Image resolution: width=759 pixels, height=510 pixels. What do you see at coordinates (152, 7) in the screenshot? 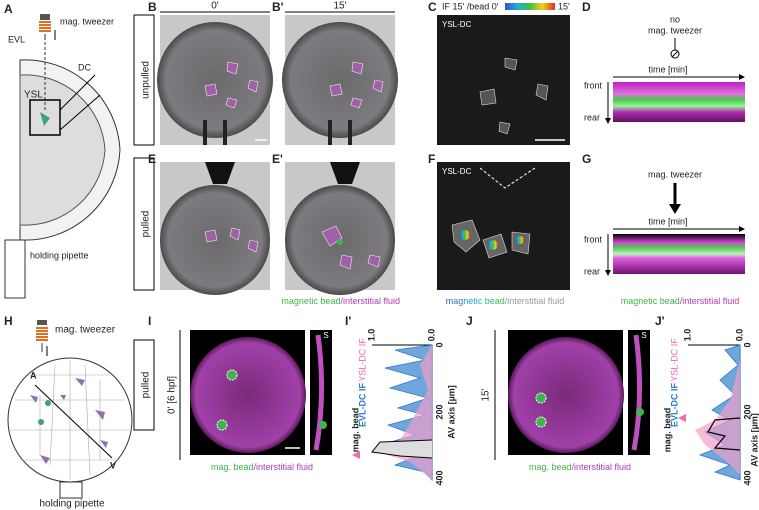
I see `panel-label: B` at bounding box center [152, 7].